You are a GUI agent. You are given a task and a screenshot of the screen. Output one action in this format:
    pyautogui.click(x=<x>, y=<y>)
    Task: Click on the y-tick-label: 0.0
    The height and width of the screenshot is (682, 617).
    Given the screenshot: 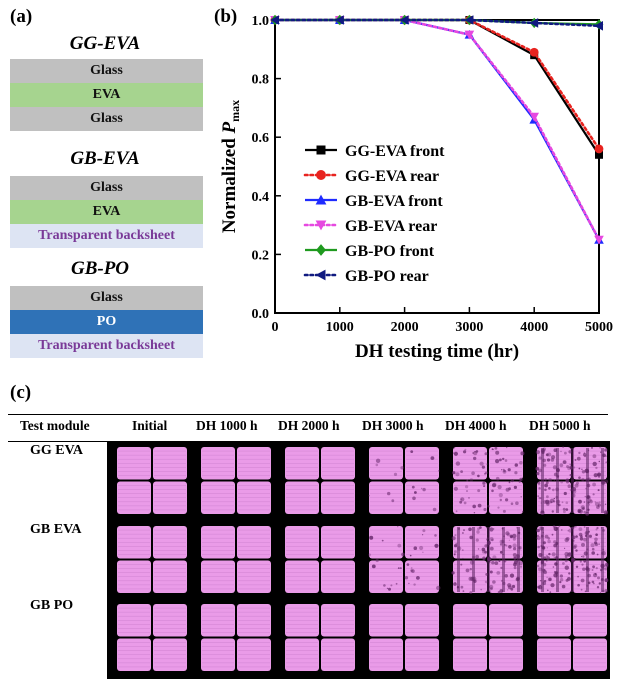 What is the action you would take?
    pyautogui.click(x=261, y=314)
    